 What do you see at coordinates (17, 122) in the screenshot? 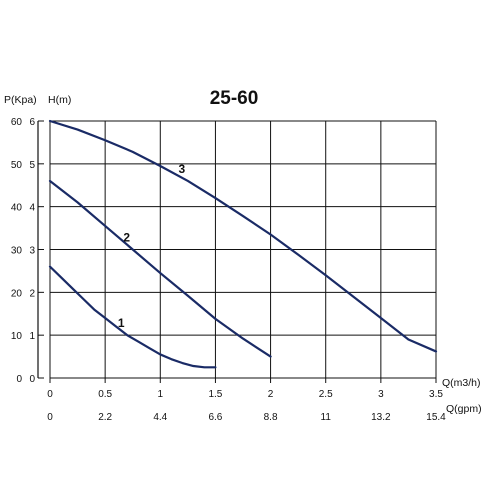
I see `pressure-tick-label: 60` at bounding box center [17, 122].